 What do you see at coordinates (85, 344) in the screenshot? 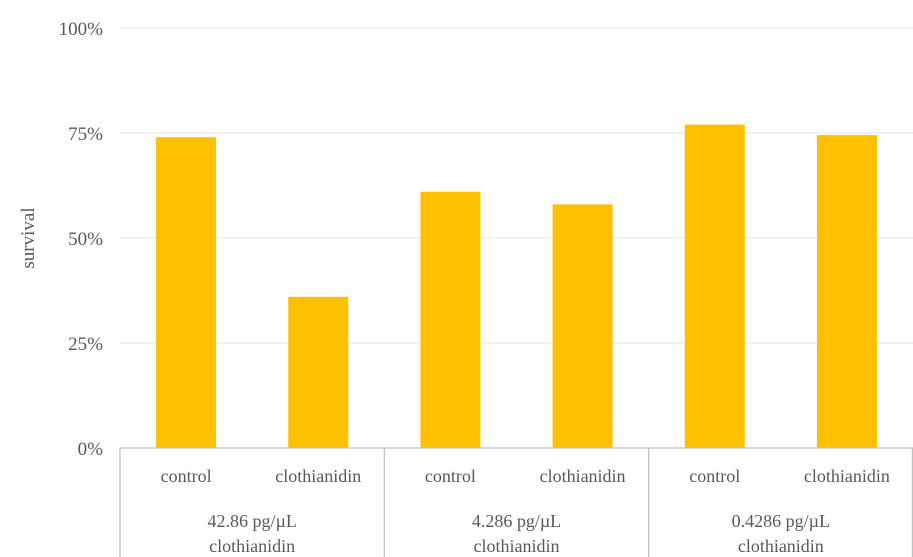
I see `y-tick-label: 25%` at bounding box center [85, 344].